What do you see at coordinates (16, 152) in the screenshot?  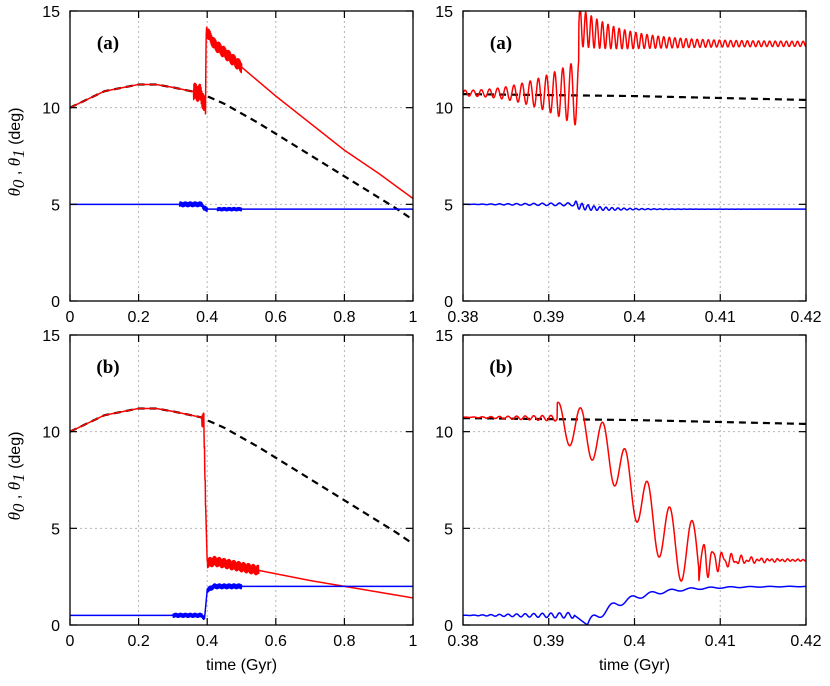 I see `y-axis-label-top: θ0 , θ1 (deg)` at bounding box center [16, 152].